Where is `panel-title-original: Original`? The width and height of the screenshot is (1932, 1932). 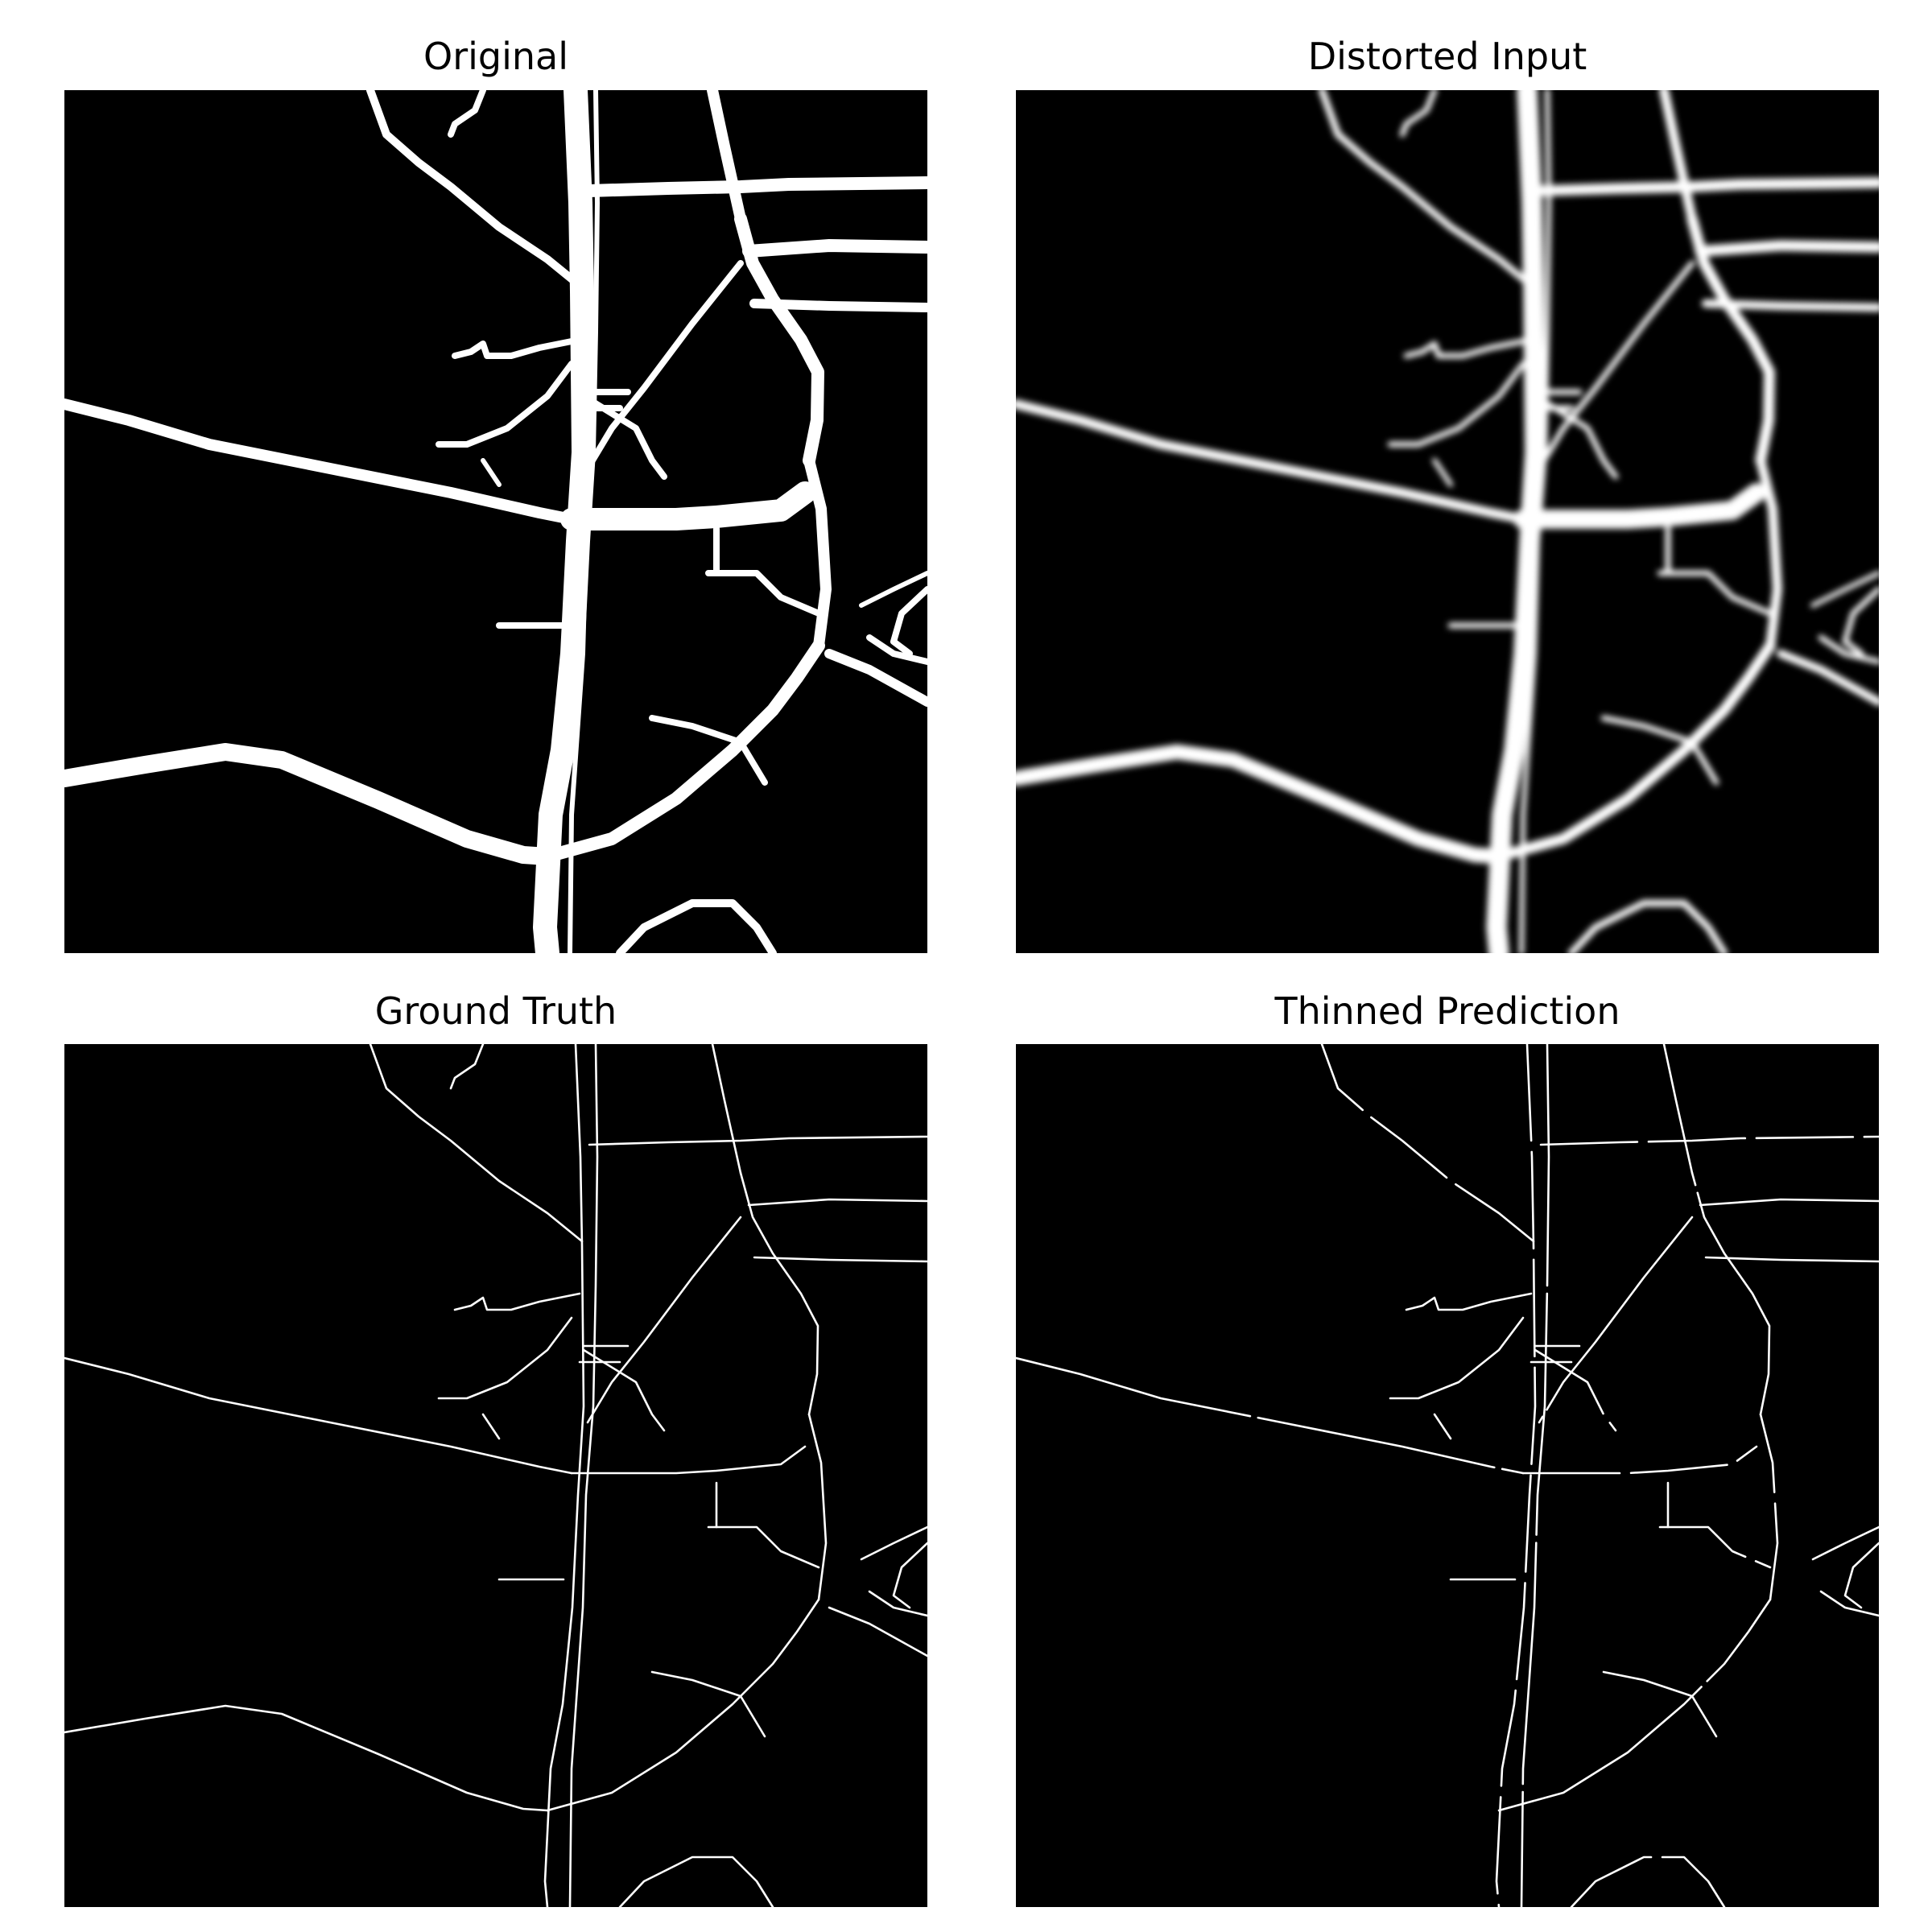 panel-title-original: Original is located at coordinates (495, 56).